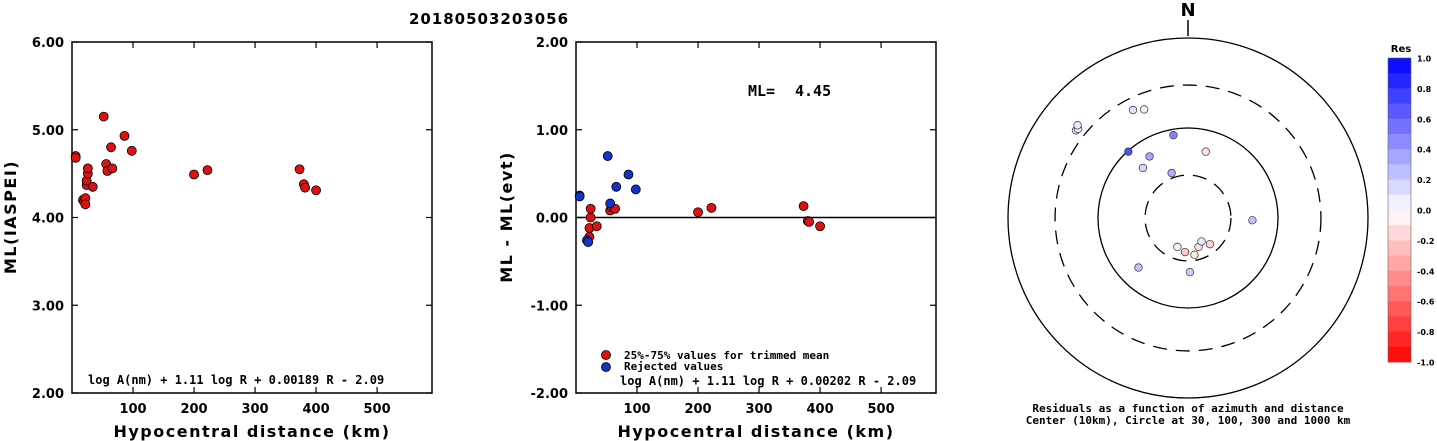  I want to click on y-tick-label: 1.00, so click(552, 131).